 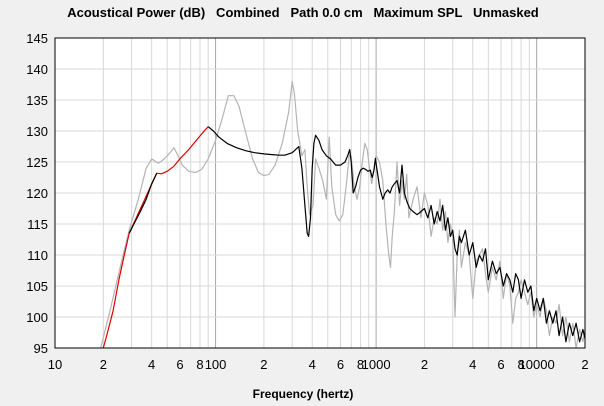 I want to click on x-tick-label: 10000, so click(x=537, y=364).